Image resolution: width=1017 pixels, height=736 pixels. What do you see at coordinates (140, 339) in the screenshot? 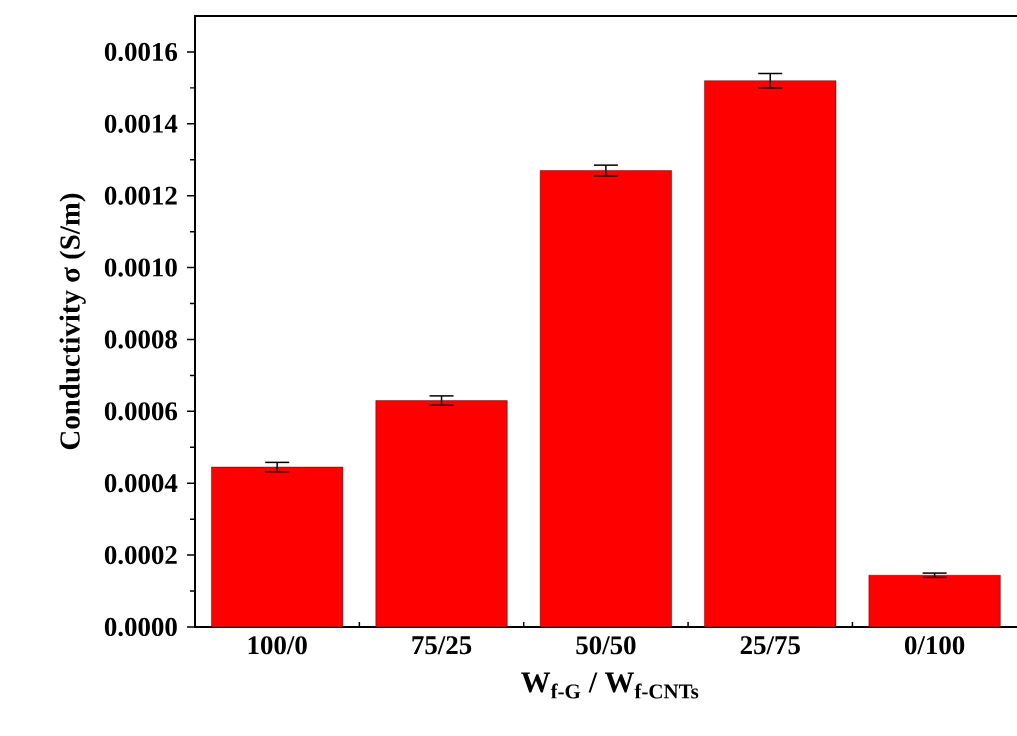
I see `y-tick-label: 0.0008` at bounding box center [140, 339].